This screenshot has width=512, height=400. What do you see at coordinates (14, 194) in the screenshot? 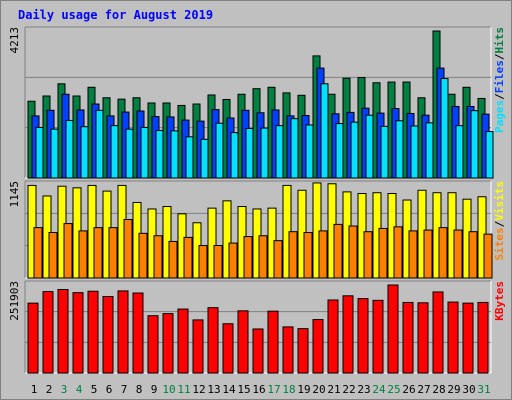
I see `y-max-label: 1145` at bounding box center [14, 194].